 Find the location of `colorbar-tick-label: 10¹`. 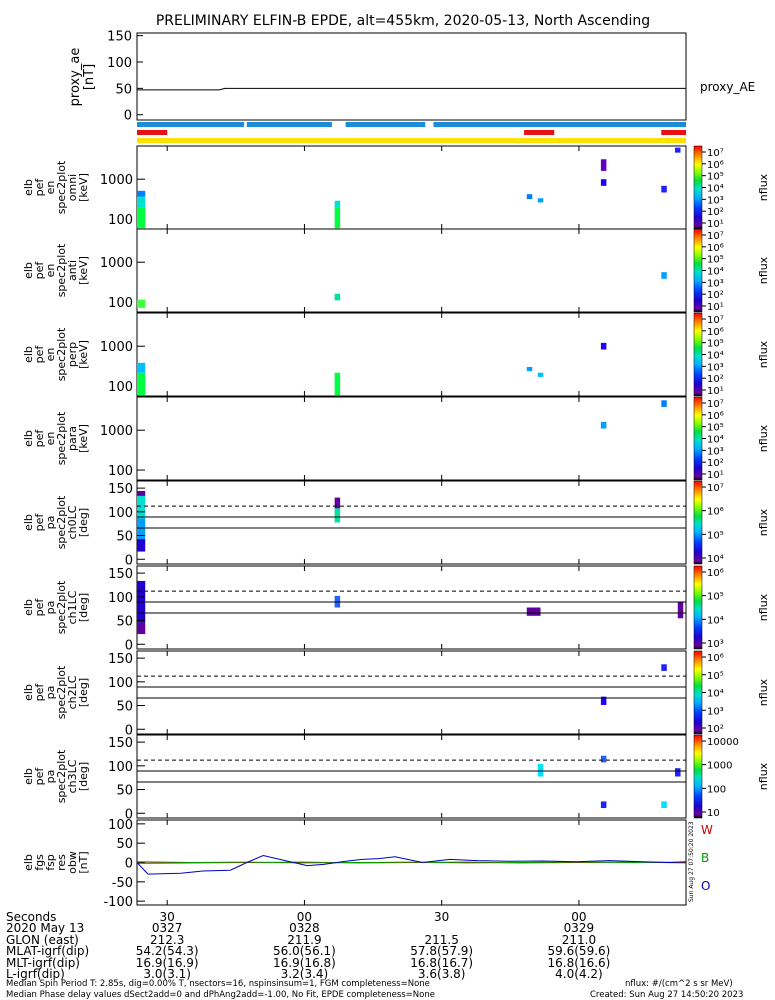

colorbar-tick-label: 10¹ is located at coordinates (715, 307).